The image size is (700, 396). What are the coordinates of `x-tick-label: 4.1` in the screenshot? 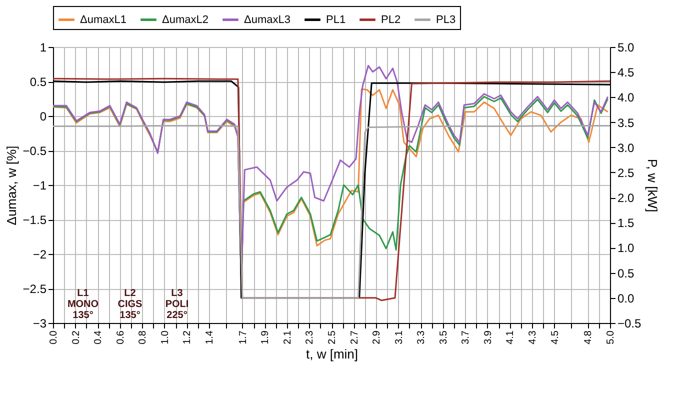 It's located at (510, 337).